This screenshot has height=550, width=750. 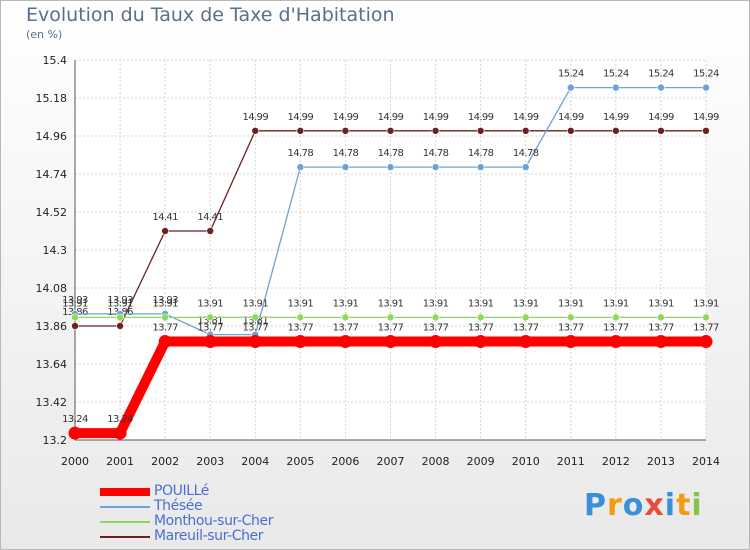 What do you see at coordinates (209, 536) in the screenshot?
I see `legend-label: Mareuil-sur-Cher` at bounding box center [209, 536].